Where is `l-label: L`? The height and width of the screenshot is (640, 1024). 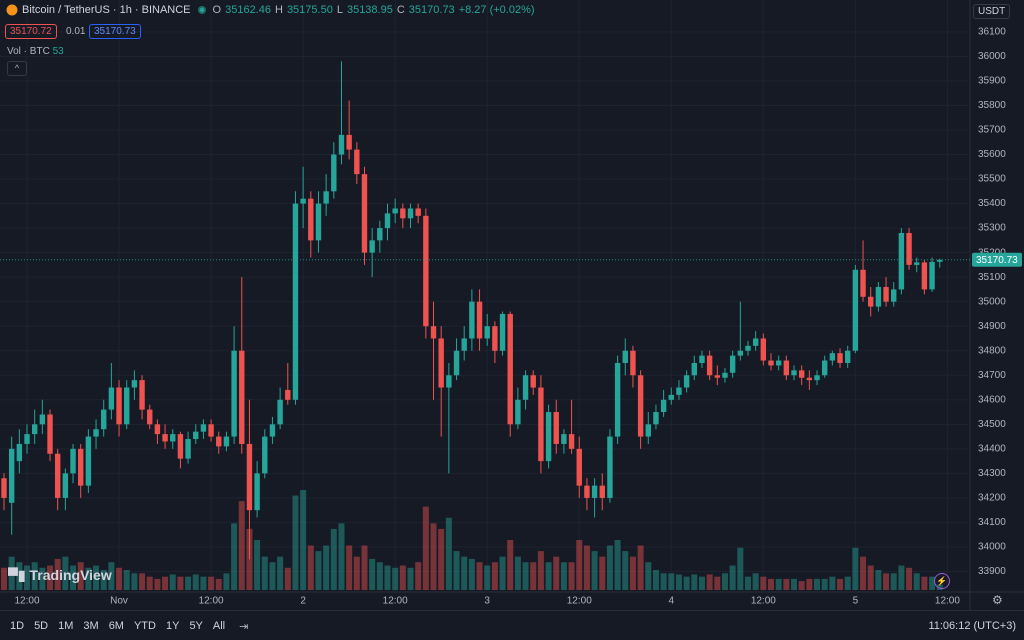 l-label: L is located at coordinates (339, 10).